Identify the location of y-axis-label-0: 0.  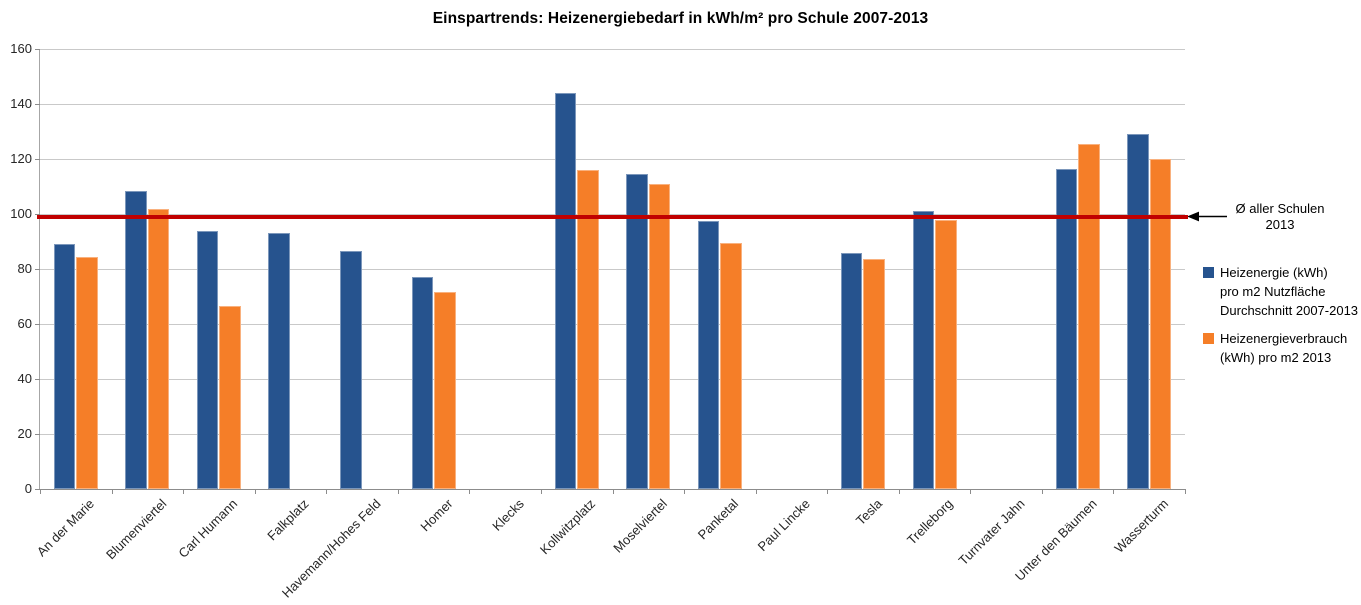
(28, 488).